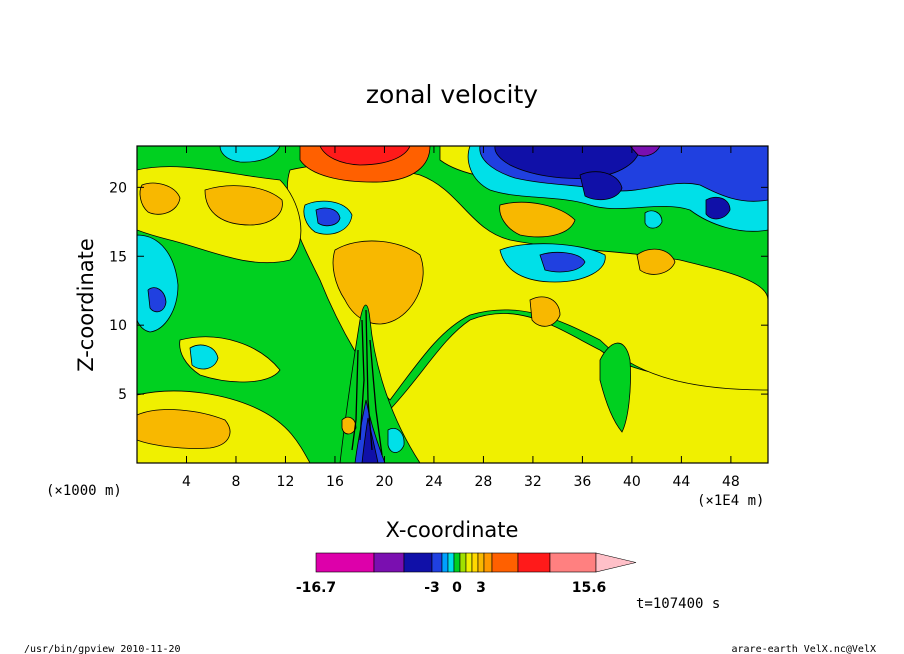  What do you see at coordinates (582, 482) in the screenshot?
I see `x-tick-label: 36` at bounding box center [582, 482].